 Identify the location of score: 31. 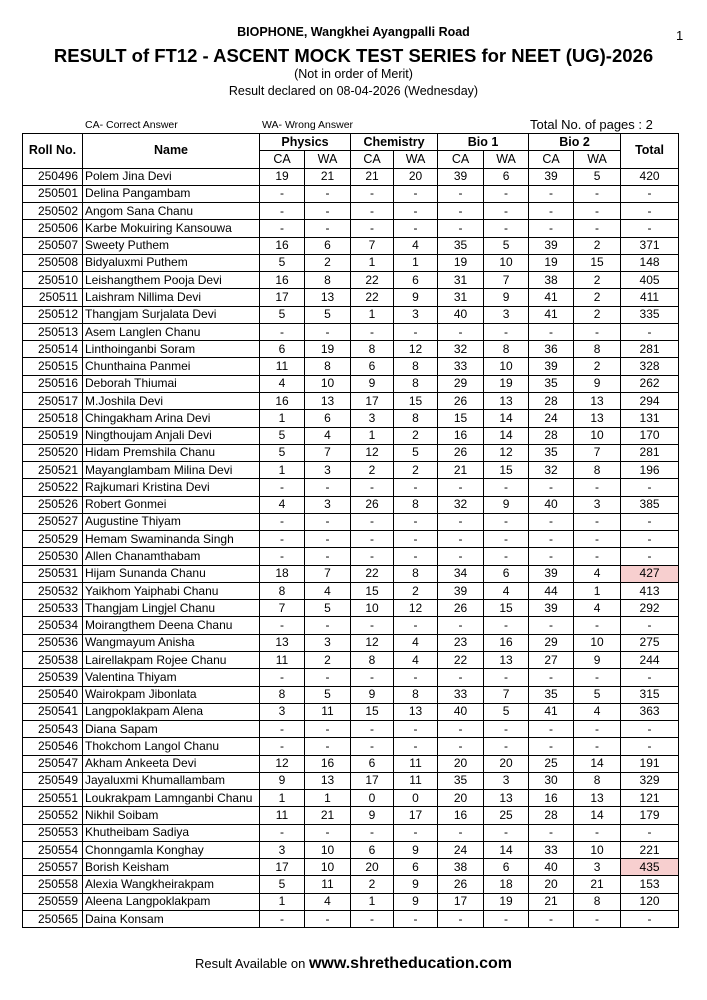
(461, 280).